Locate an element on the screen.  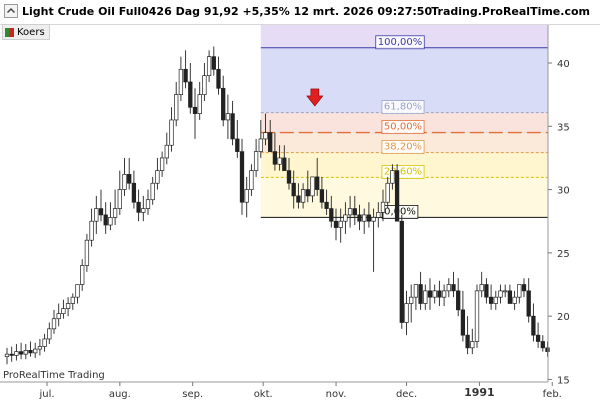
fib-level-label: 100,00% is located at coordinates (400, 42).